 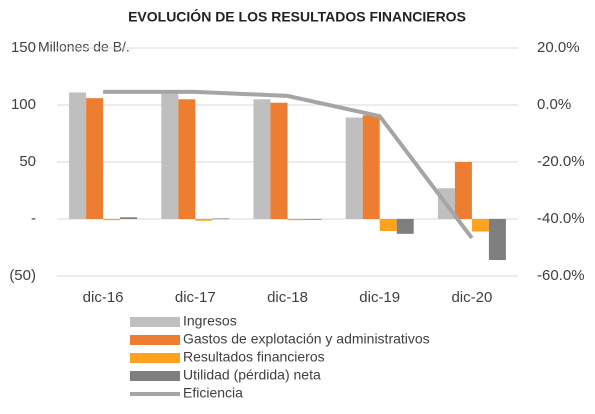 I want to click on x-tick-label: dic-20, so click(x=471, y=297).